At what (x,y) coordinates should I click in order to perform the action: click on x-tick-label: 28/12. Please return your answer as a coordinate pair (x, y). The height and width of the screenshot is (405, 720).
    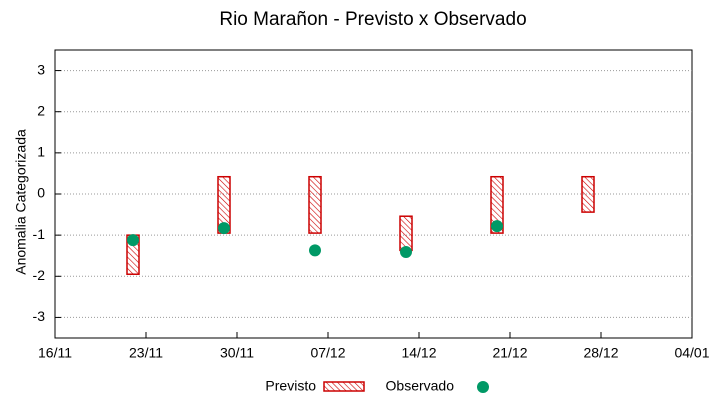
    Looking at the image, I should click on (600, 353).